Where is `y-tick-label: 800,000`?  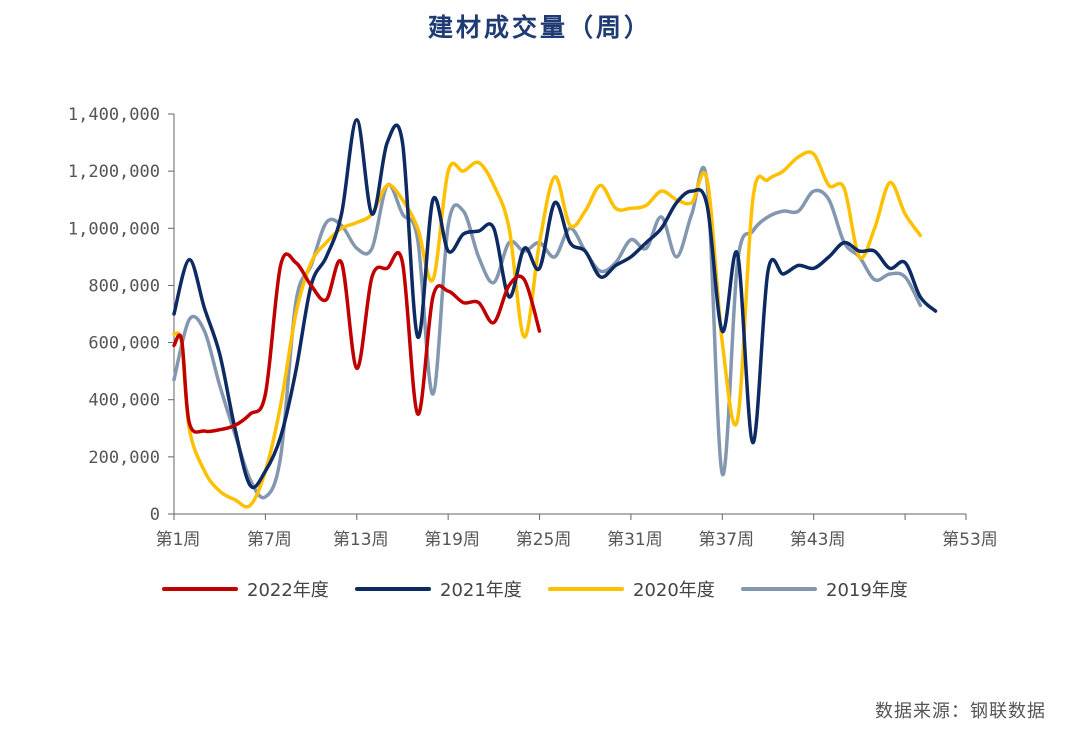
y-tick-label: 800,000 is located at coordinates (124, 286).